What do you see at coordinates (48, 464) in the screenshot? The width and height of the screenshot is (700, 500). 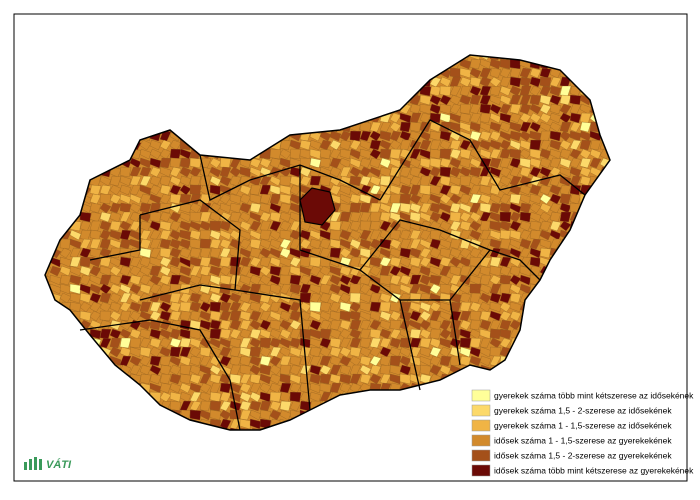 I see `logo: VÁTI` at bounding box center [48, 464].